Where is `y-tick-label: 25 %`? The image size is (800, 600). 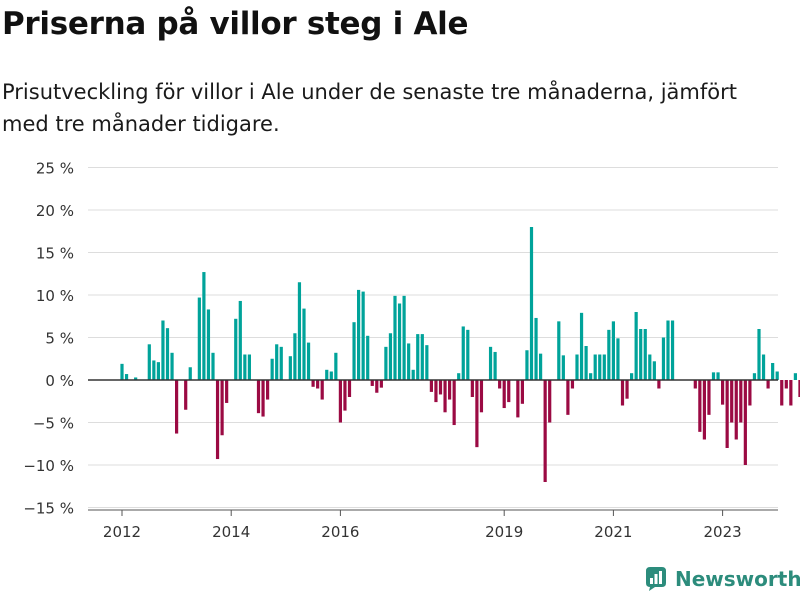 y-tick-label: 25 % is located at coordinates (55, 169).